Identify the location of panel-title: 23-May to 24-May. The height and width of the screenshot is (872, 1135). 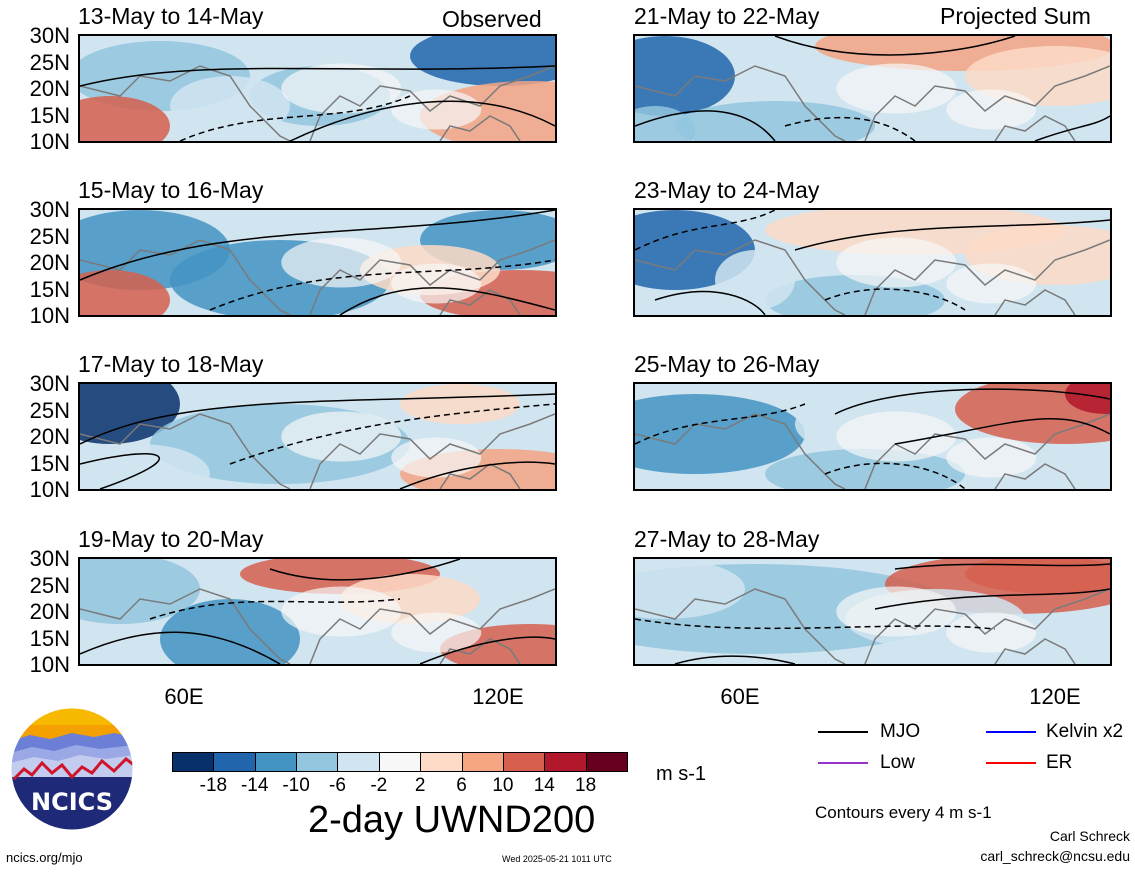
(727, 190).